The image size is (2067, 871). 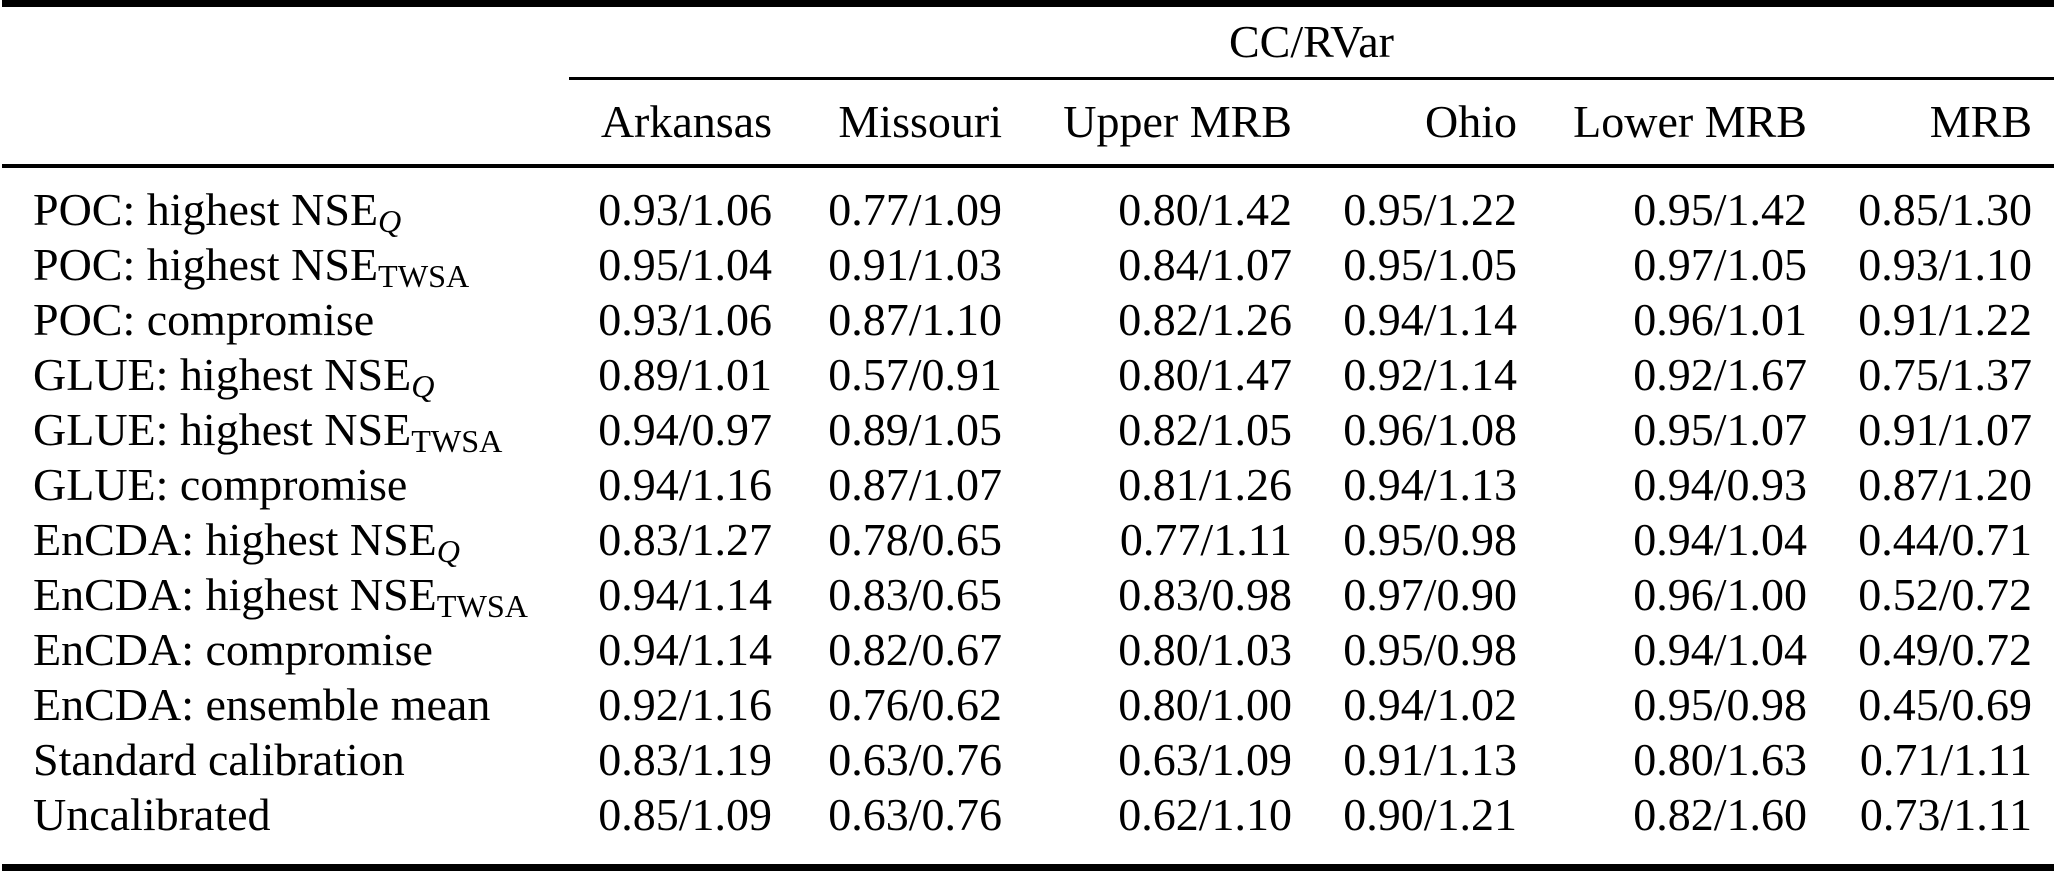 I want to click on col-header-arkansas: Arkansas, so click(x=670, y=123).